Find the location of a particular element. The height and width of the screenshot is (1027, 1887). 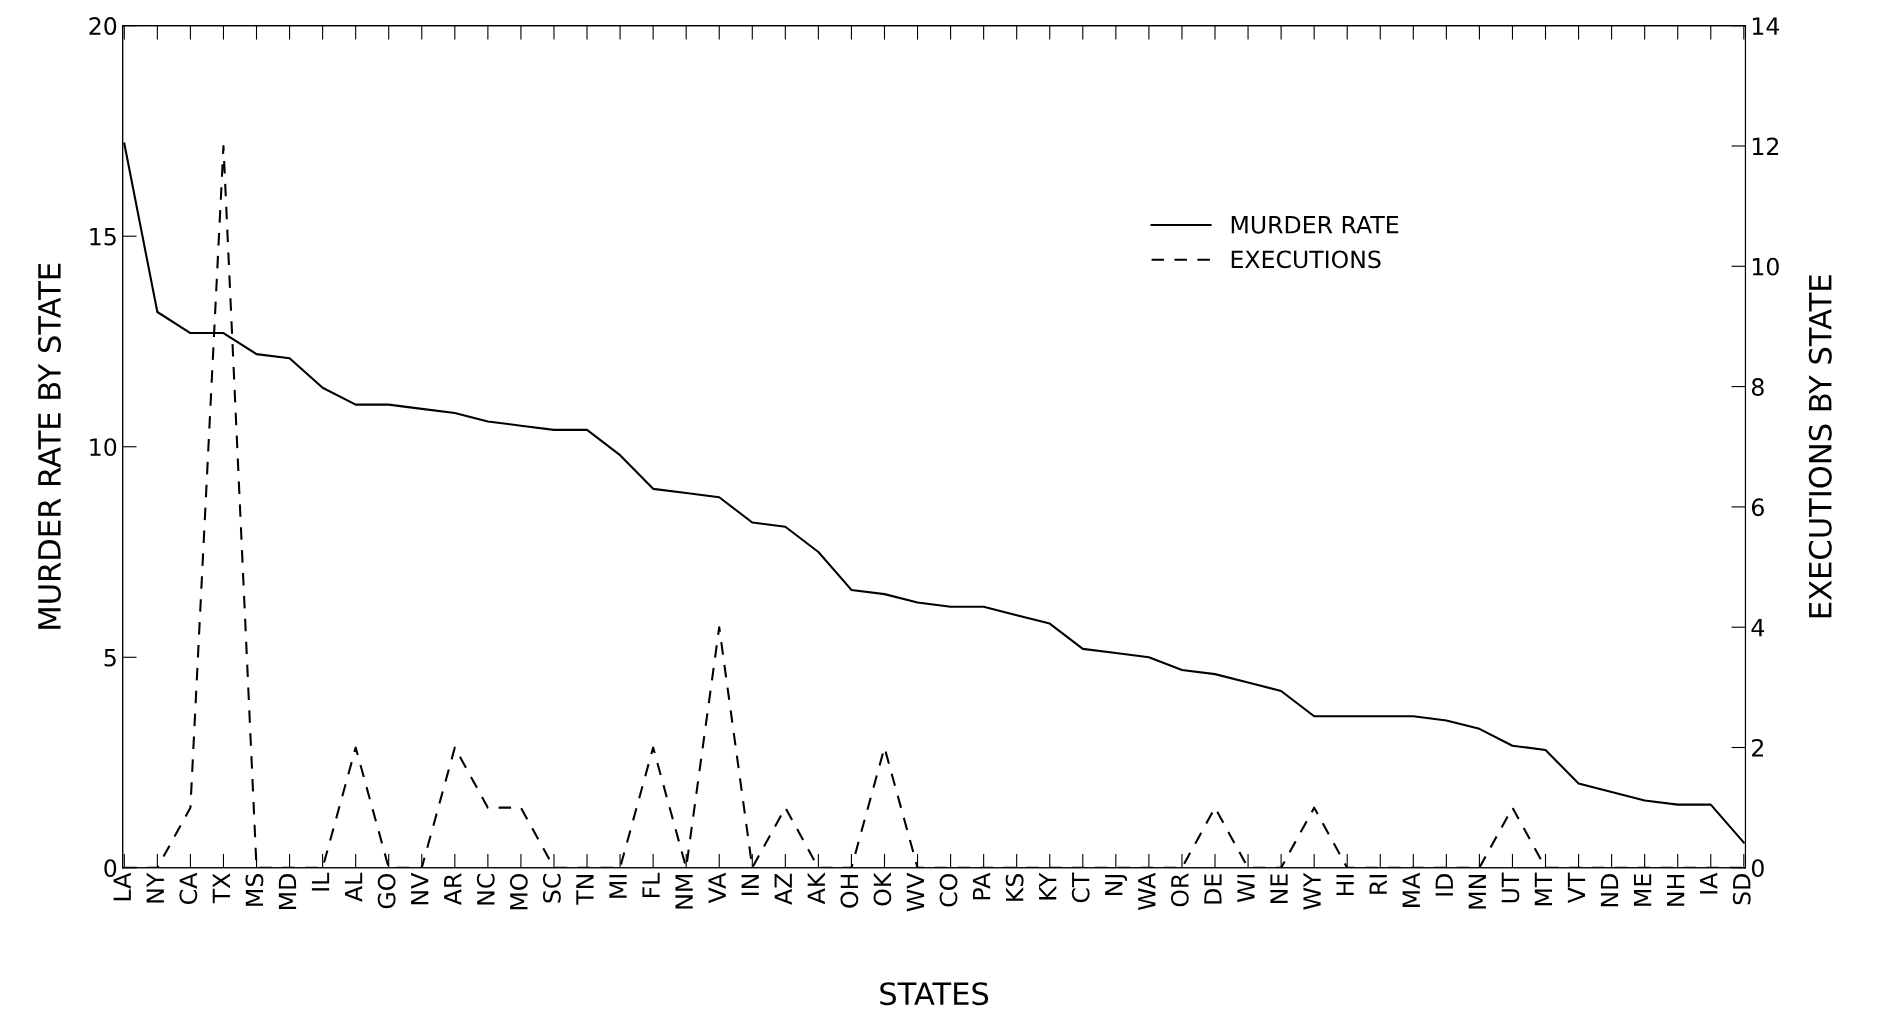

x-tick-label: RI is located at coordinates (1378, 884).